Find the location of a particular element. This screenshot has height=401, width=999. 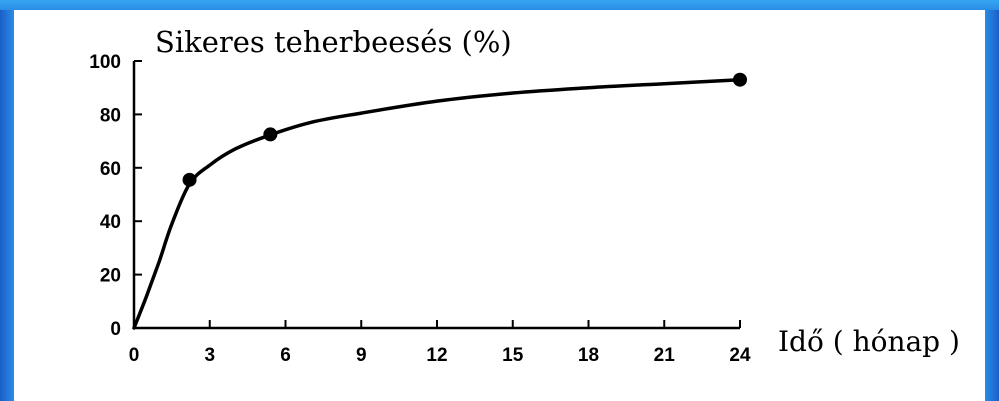

y-tick-label: 60 is located at coordinates (110, 169).